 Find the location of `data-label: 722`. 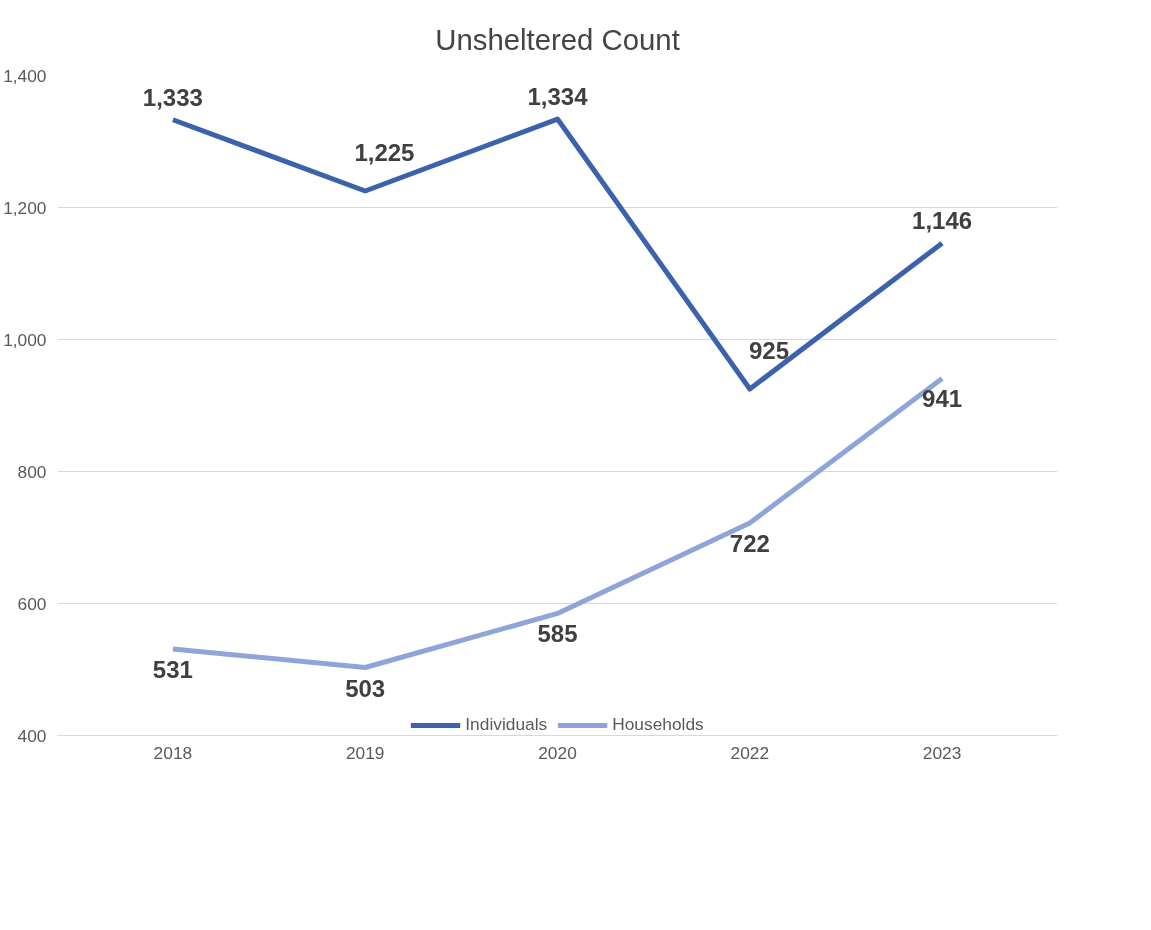

data-label: 722 is located at coordinates (749, 543).